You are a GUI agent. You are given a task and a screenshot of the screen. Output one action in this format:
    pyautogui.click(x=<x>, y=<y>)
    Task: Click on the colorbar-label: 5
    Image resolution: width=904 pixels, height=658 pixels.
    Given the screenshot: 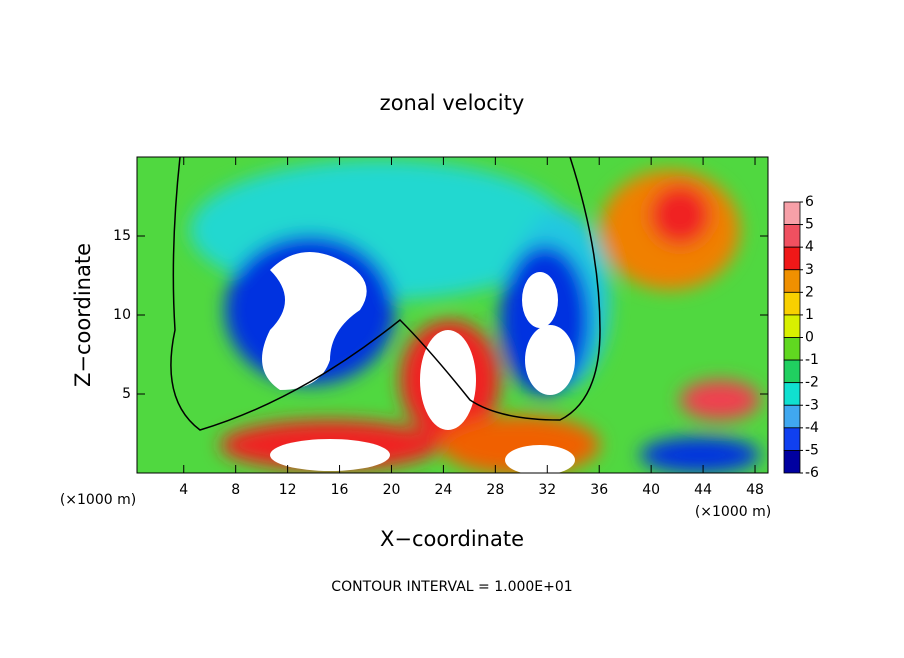 What is the action you would take?
    pyautogui.click(x=809, y=225)
    